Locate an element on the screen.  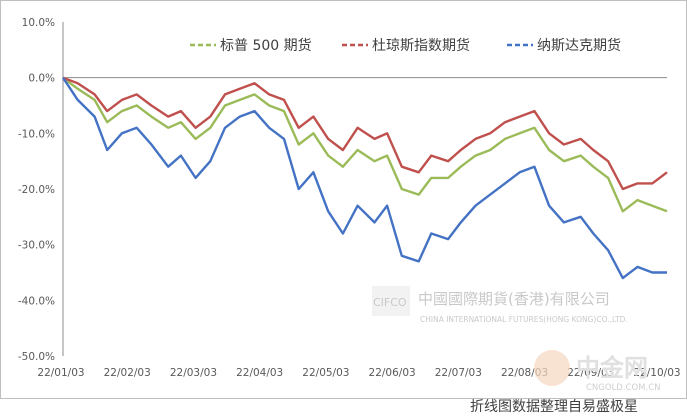
footer-source: 折线图数据整理自易盛极星 is located at coordinates (554, 407).